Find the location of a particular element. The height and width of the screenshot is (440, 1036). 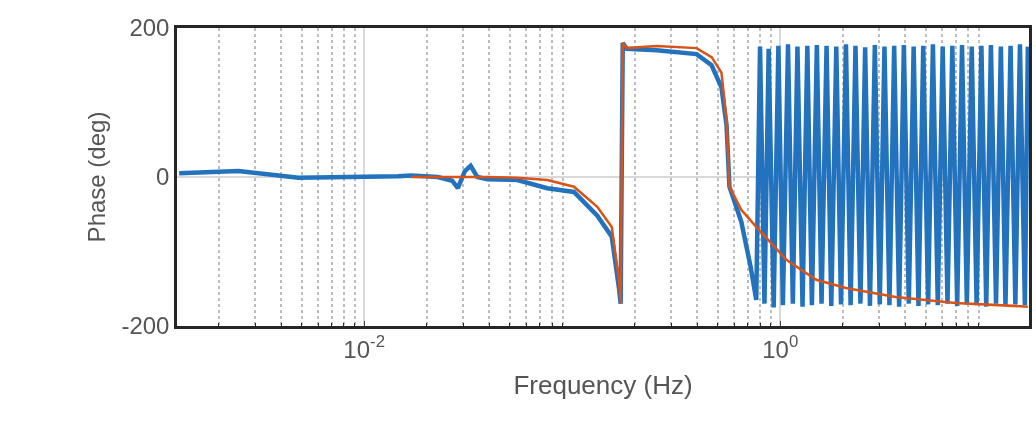

y-axis-title: Phase (deg) is located at coordinates (96, 177).